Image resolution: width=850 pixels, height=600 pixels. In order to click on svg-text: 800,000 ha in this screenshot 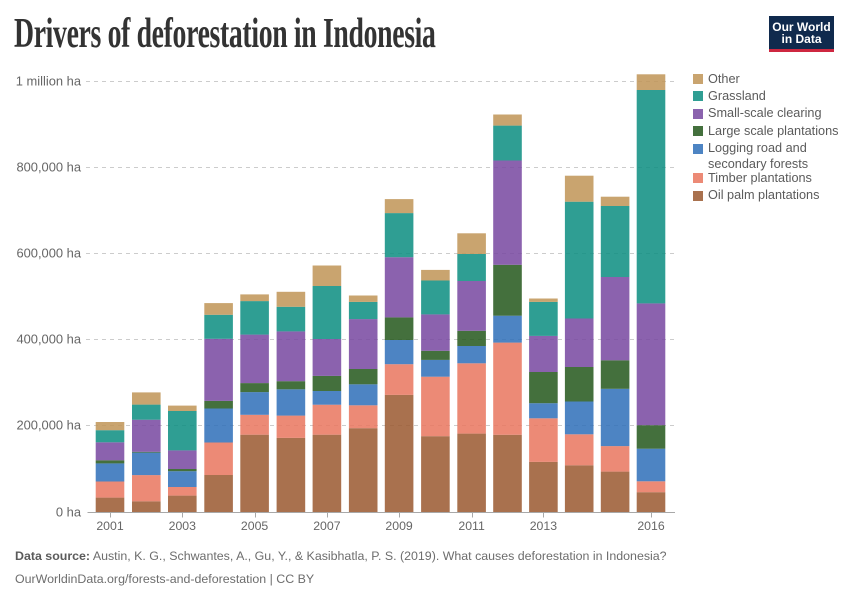, I will do `click(48, 167)`.